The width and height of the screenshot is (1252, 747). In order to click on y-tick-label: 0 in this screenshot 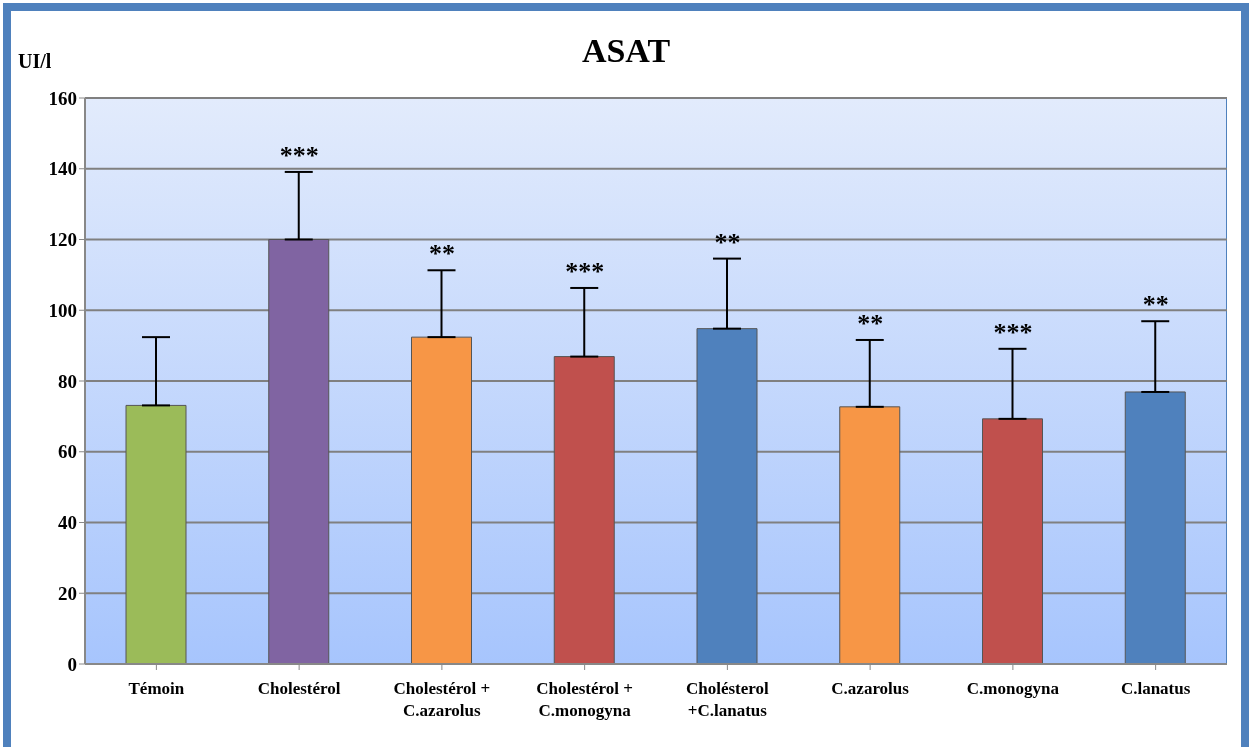, I will do `click(72, 664)`.